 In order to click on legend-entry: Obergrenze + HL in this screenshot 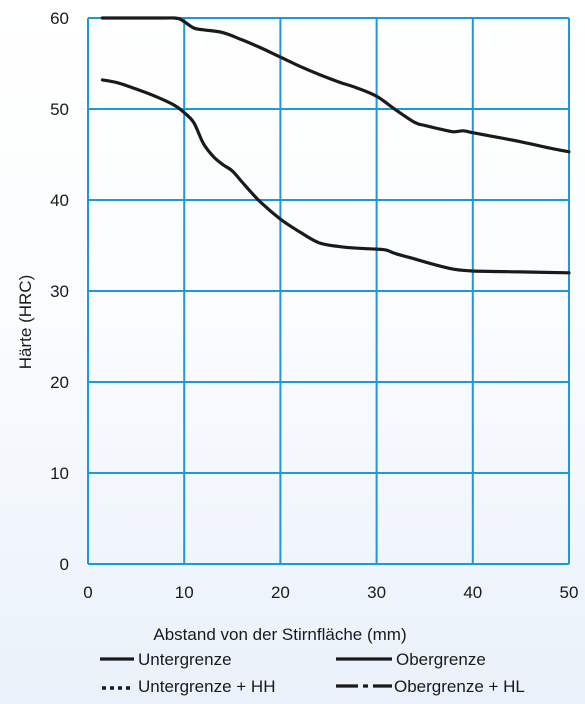, I will do `click(430, 686)`.